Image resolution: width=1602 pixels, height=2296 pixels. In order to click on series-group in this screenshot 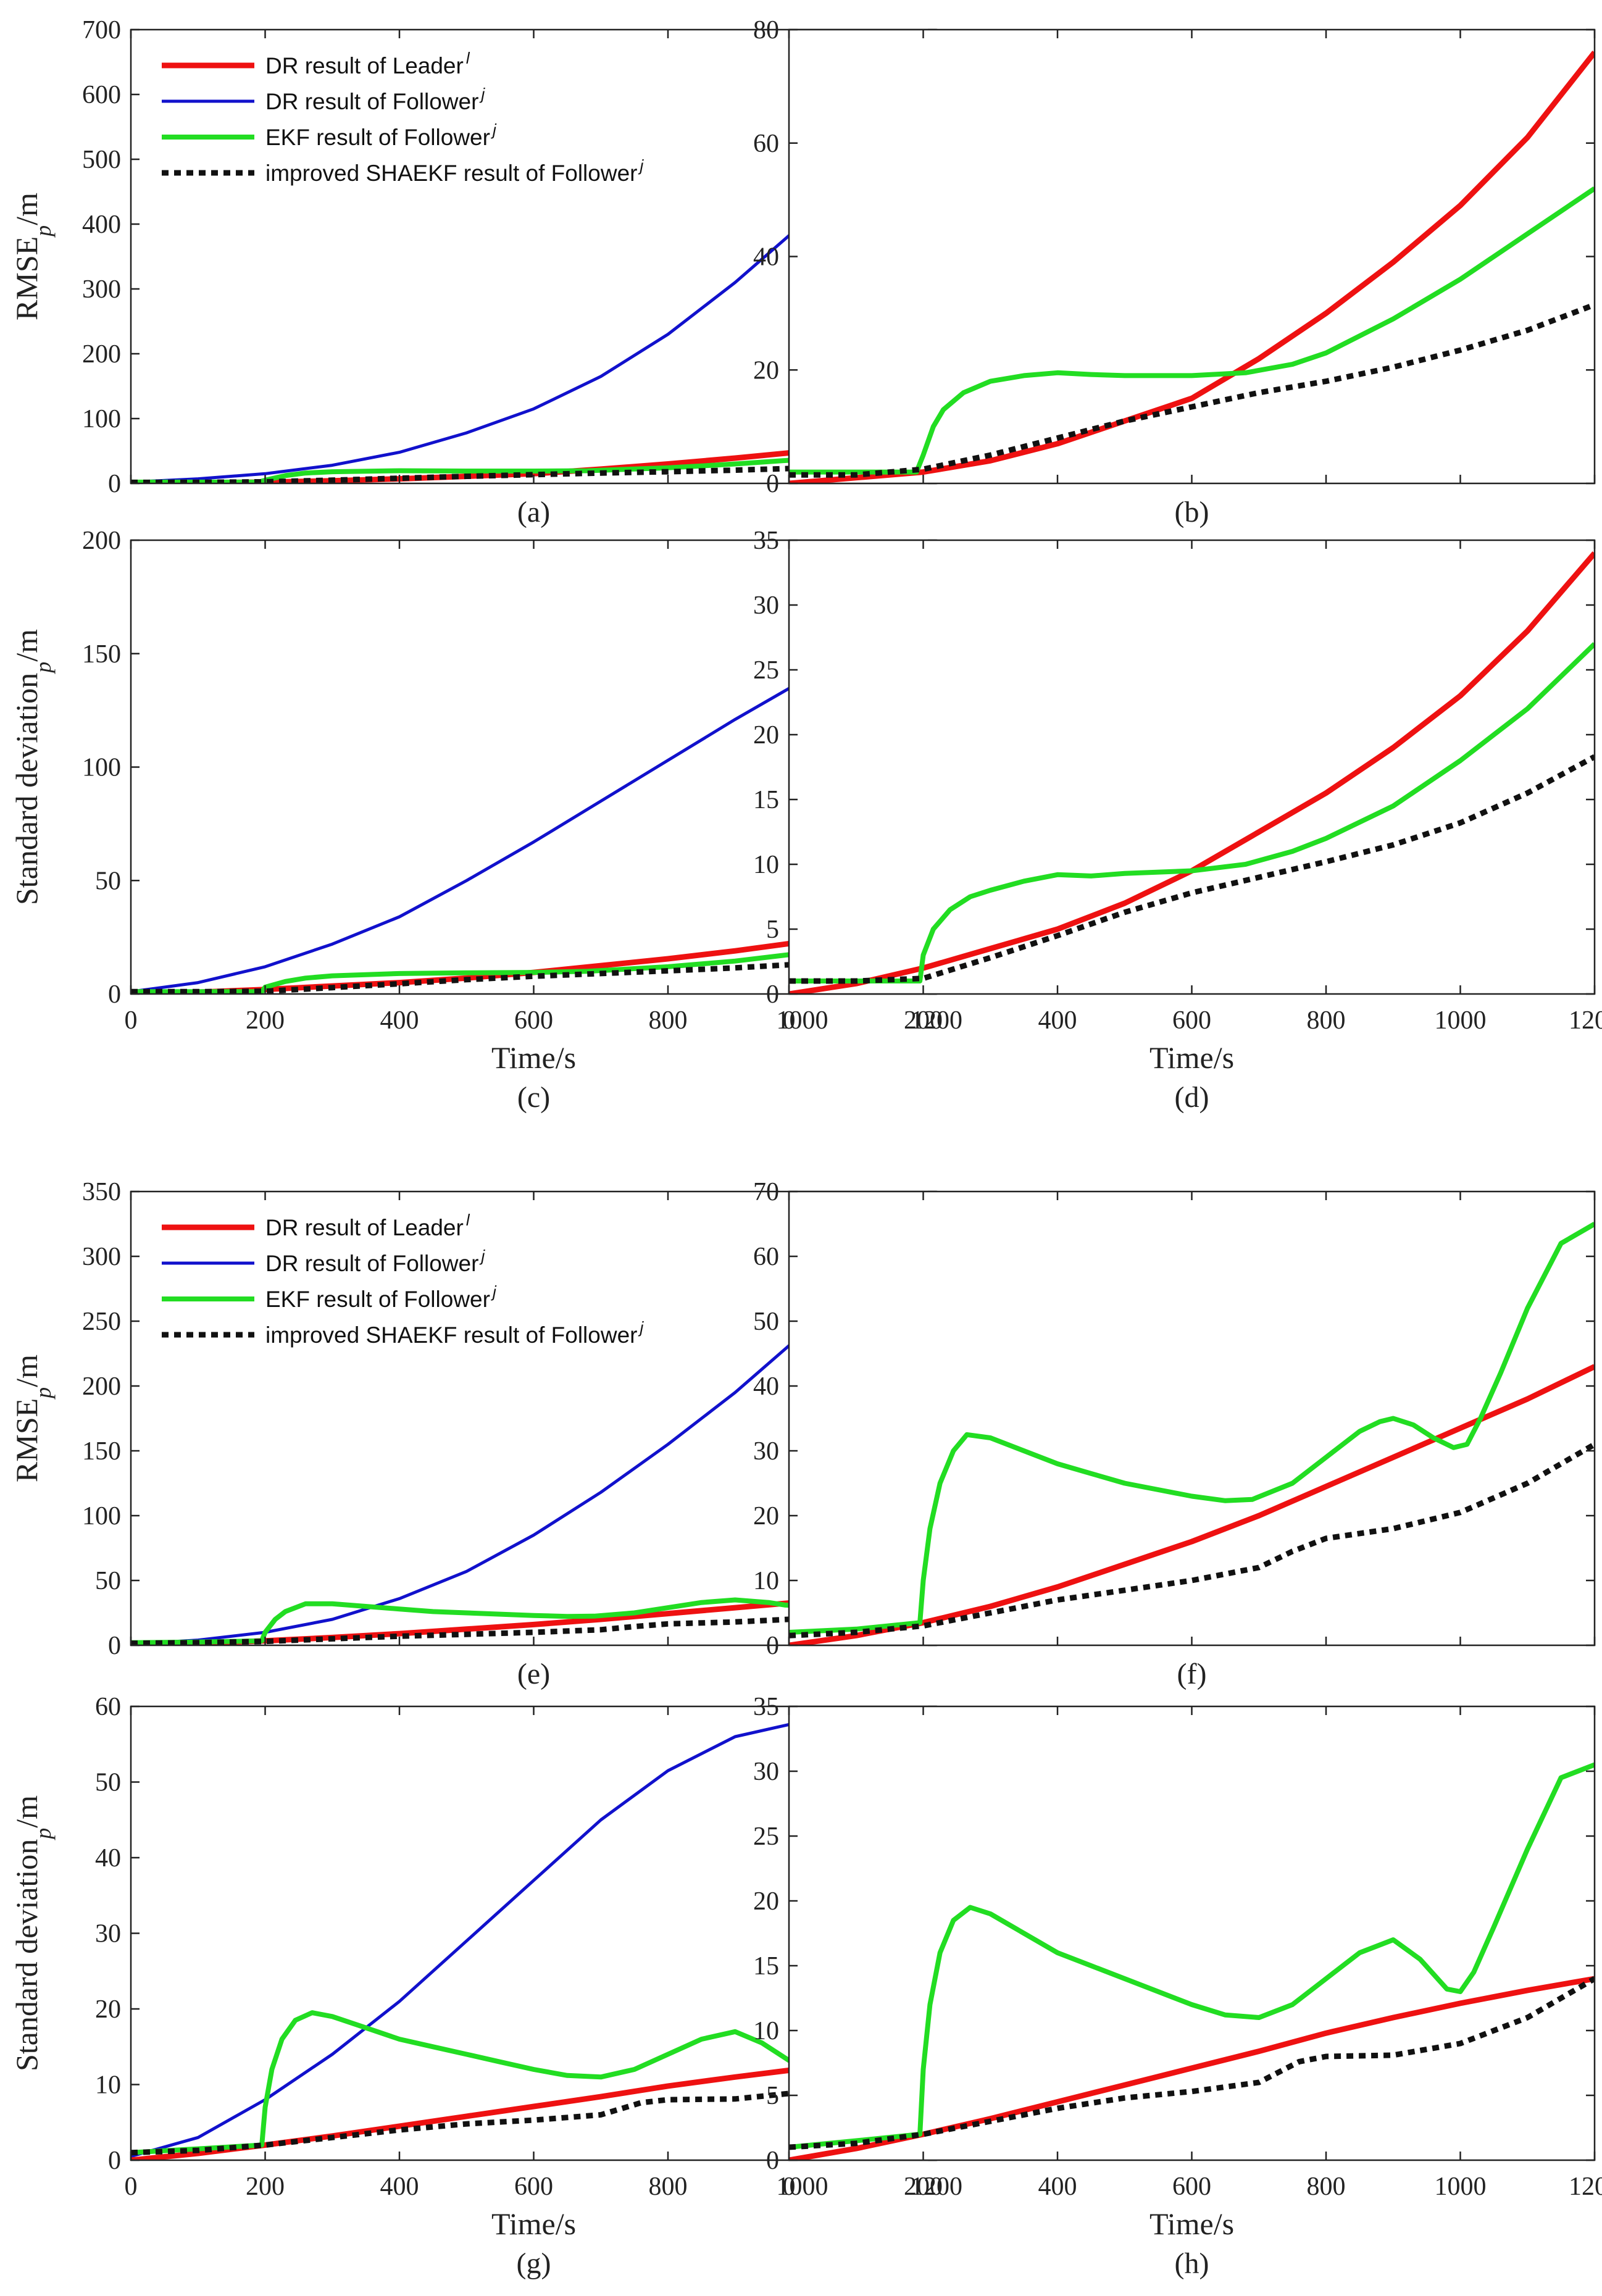, I will do `click(1192, 267)`.